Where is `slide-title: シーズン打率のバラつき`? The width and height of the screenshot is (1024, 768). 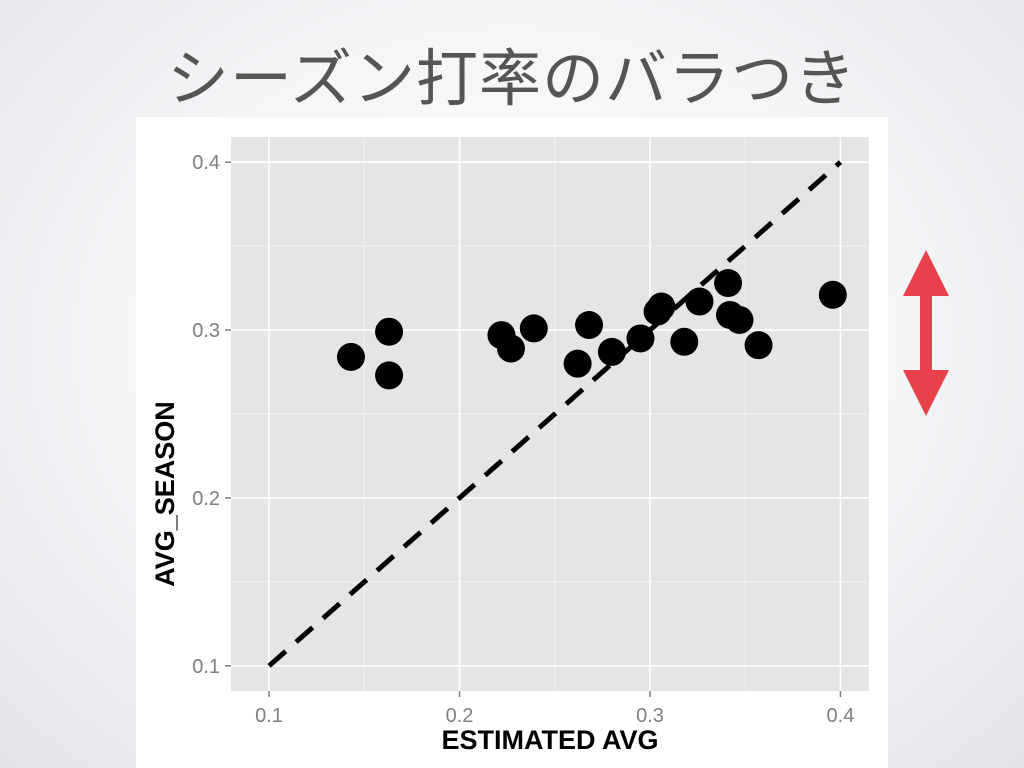
slide-title: シーズン打率のバラつき is located at coordinates (512, 78).